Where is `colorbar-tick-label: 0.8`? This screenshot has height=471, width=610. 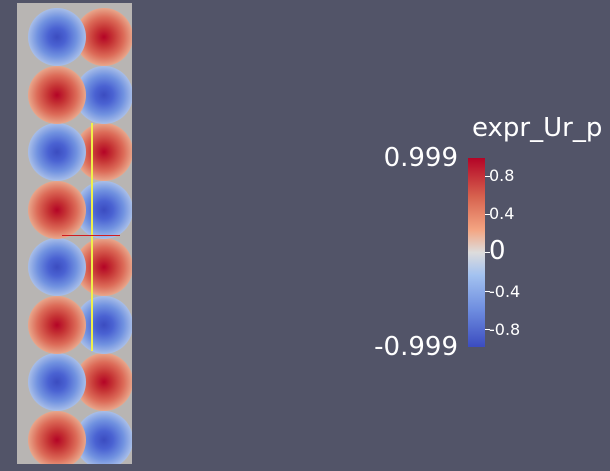 colorbar-tick-label: 0.8 is located at coordinates (502, 175).